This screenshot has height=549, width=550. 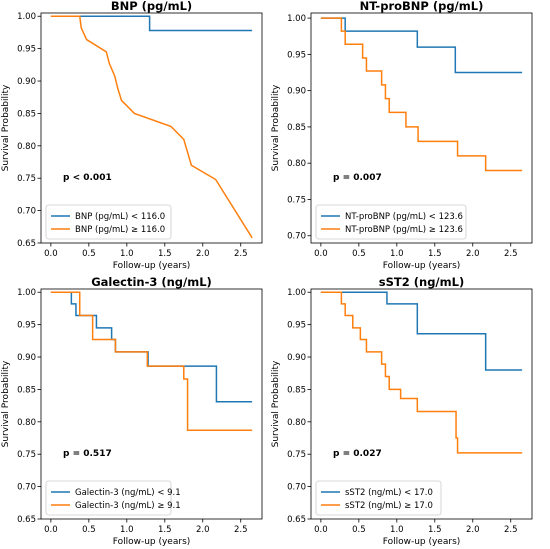 What do you see at coordinates (151, 6) in the screenshot?
I see `chart-title: BNP (pg/mL)` at bounding box center [151, 6].